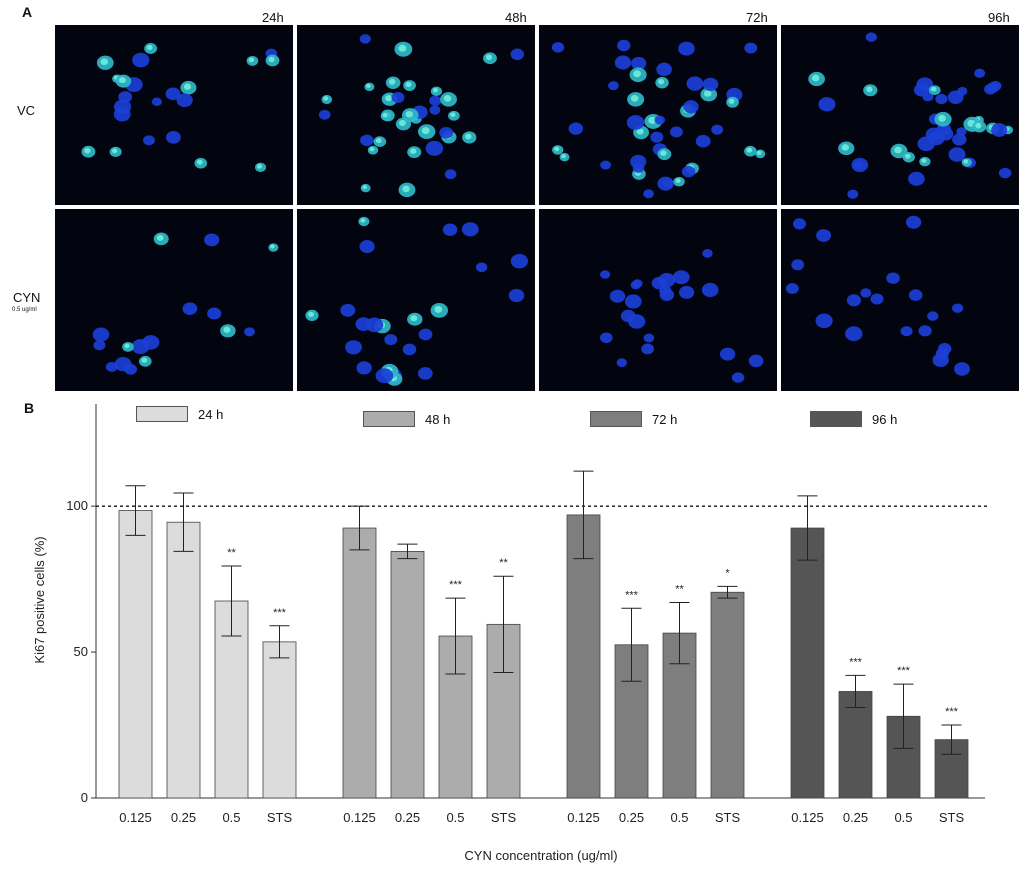  What do you see at coordinates (174, 115) in the screenshot?
I see `micrograph-vc-24h` at bounding box center [174, 115].